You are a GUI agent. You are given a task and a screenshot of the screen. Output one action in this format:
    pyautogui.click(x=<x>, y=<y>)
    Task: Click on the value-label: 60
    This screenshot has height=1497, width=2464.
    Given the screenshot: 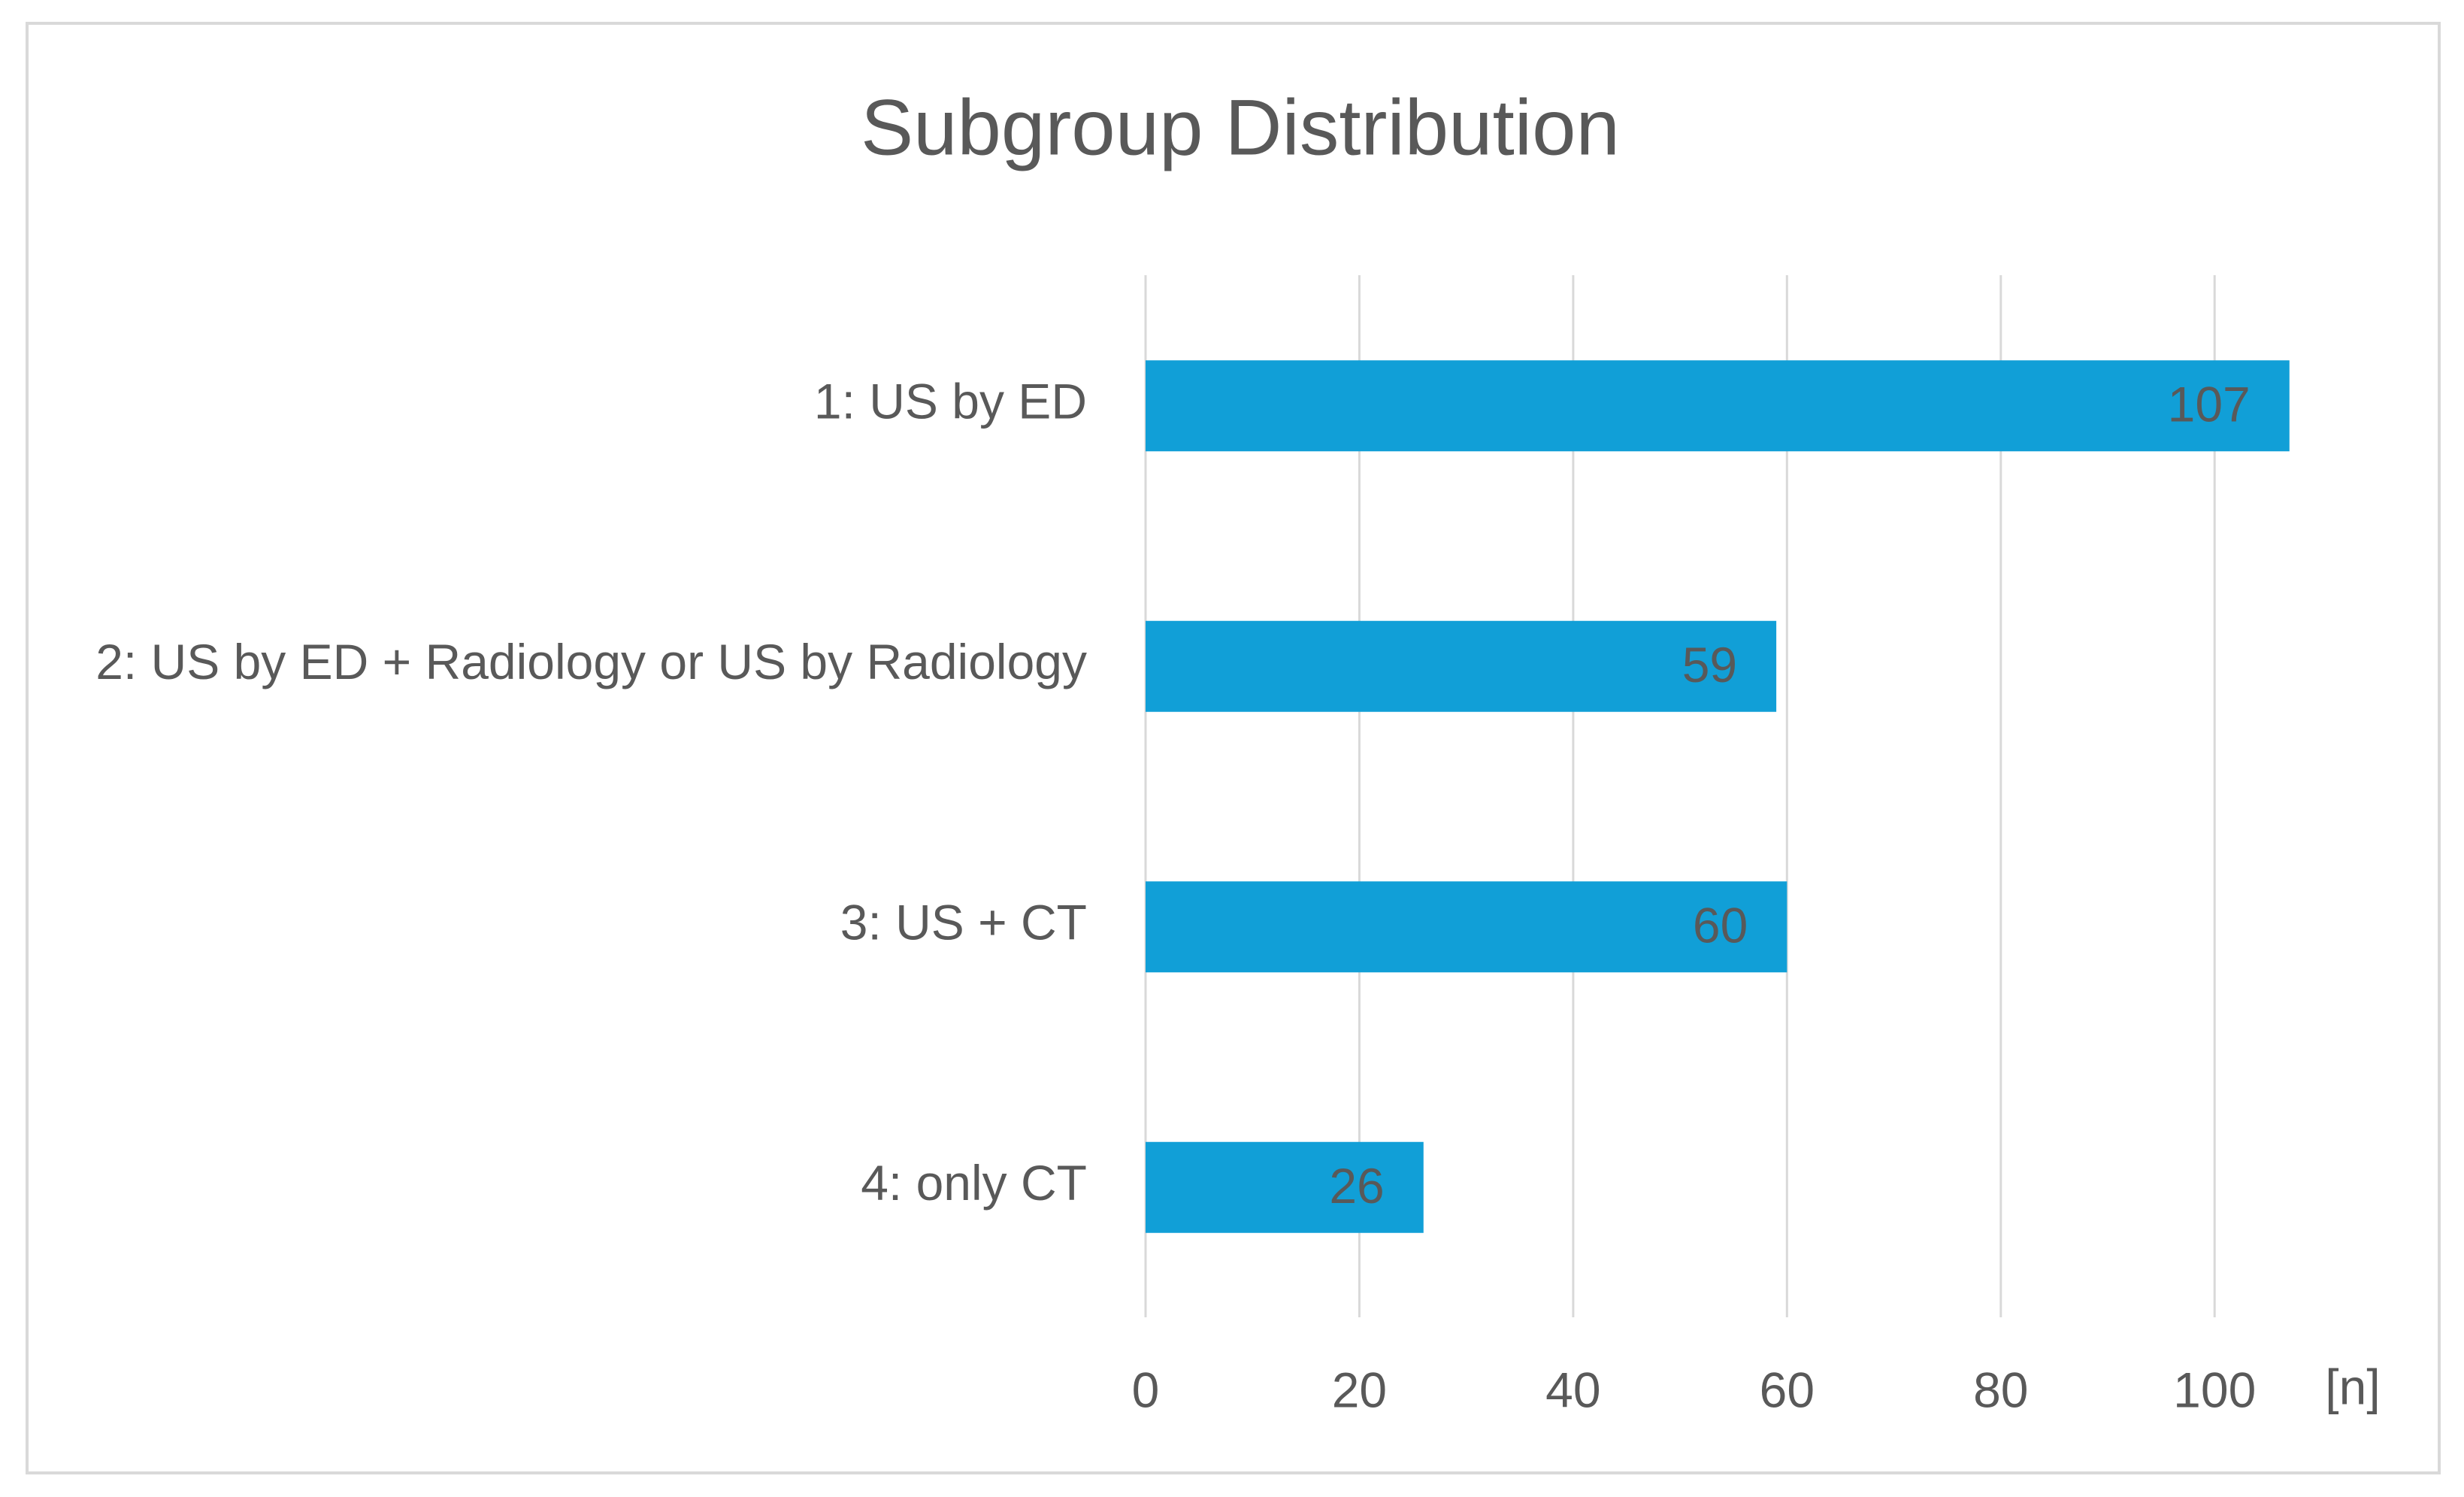 What is the action you would take?
    pyautogui.click(x=1720, y=925)
    